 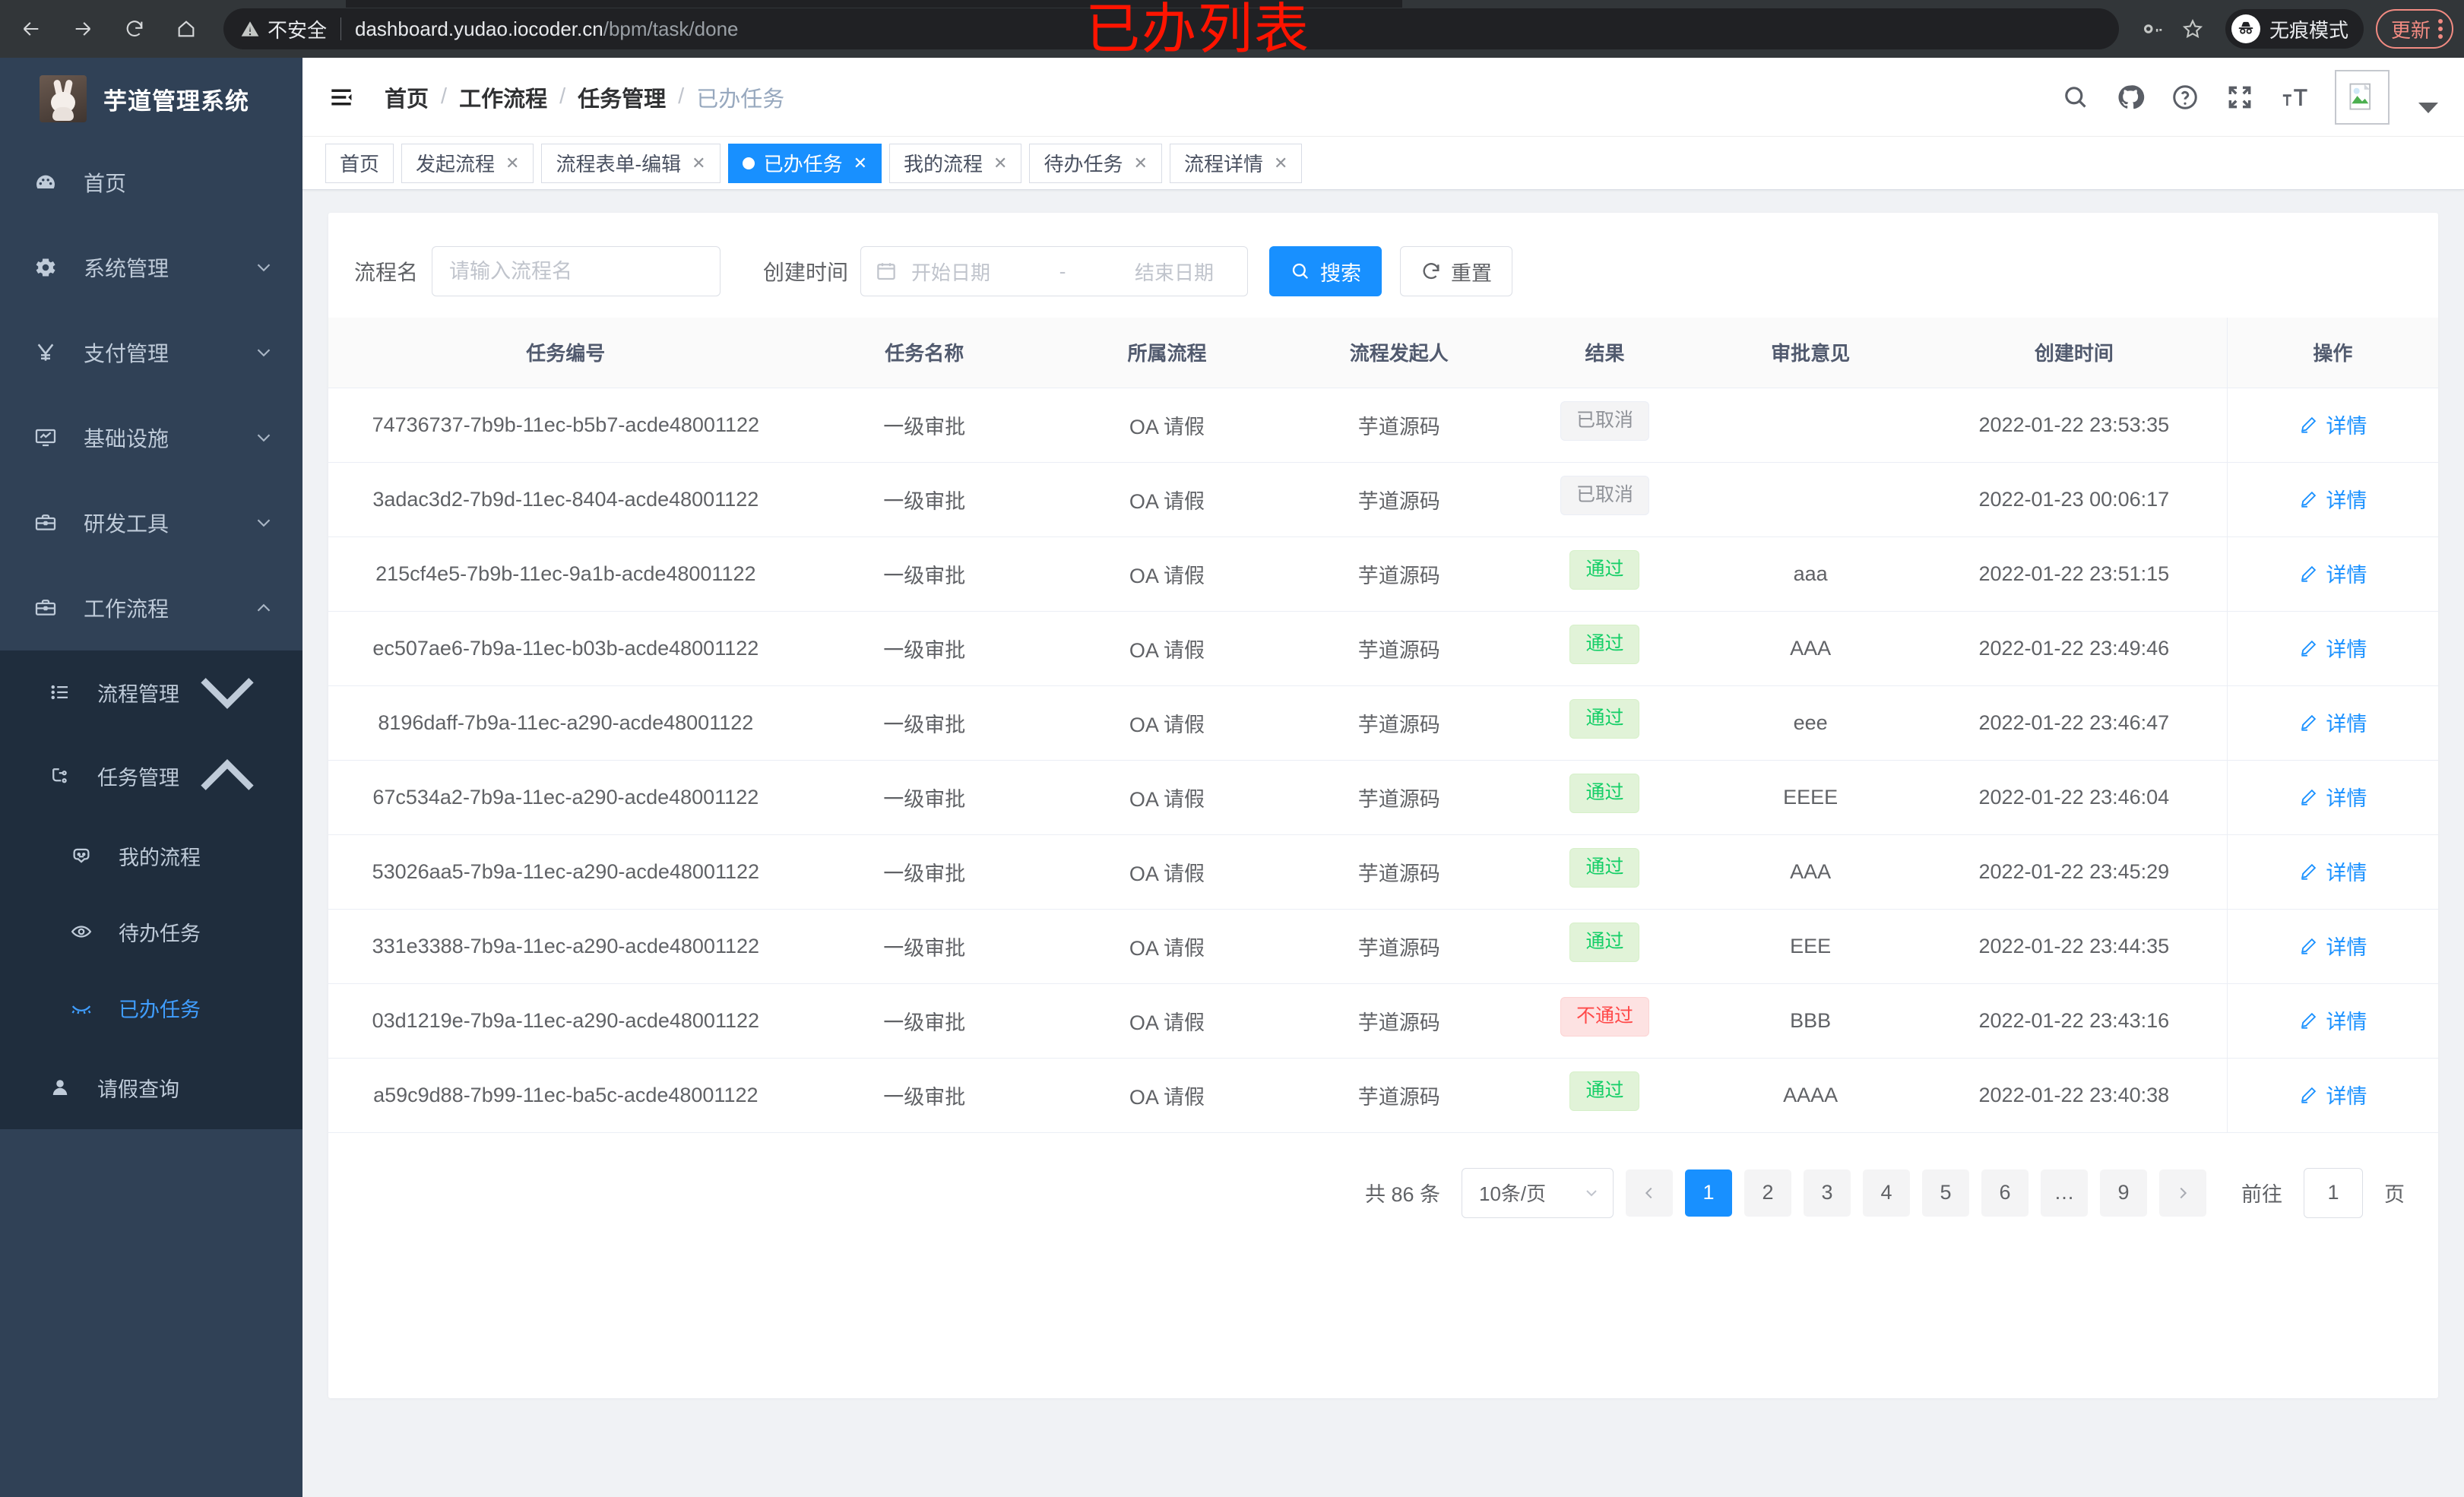 What do you see at coordinates (1649, 1193) in the screenshot?
I see `pagination-prev-button` at bounding box center [1649, 1193].